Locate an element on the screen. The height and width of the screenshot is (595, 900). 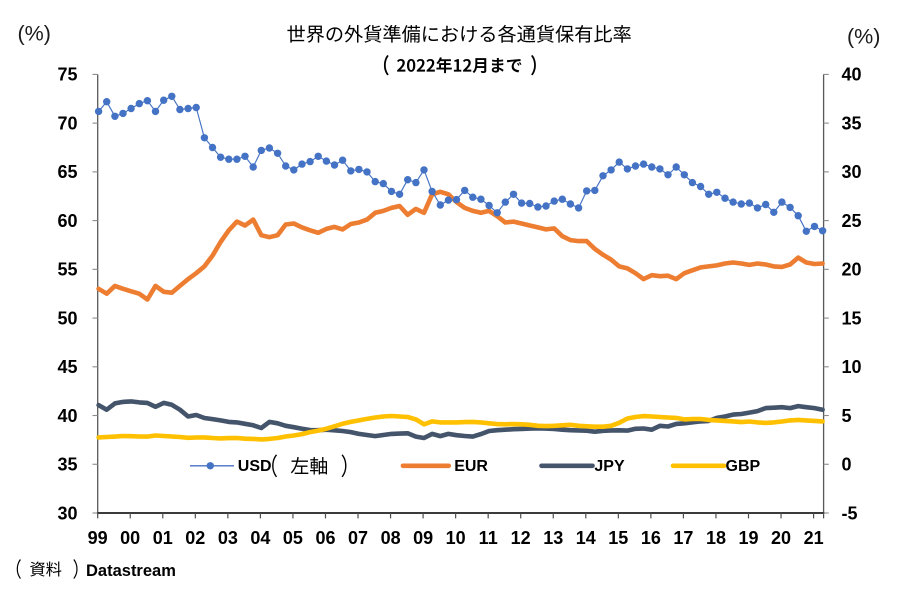
svg-text: 14 is located at coordinates (586, 538).